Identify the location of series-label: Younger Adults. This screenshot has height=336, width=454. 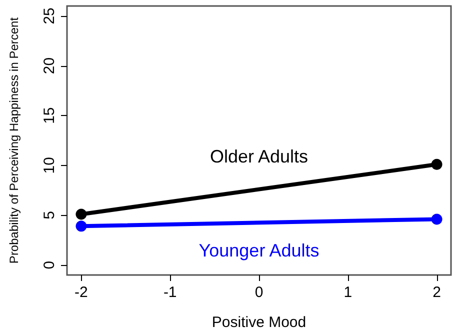
(259, 250).